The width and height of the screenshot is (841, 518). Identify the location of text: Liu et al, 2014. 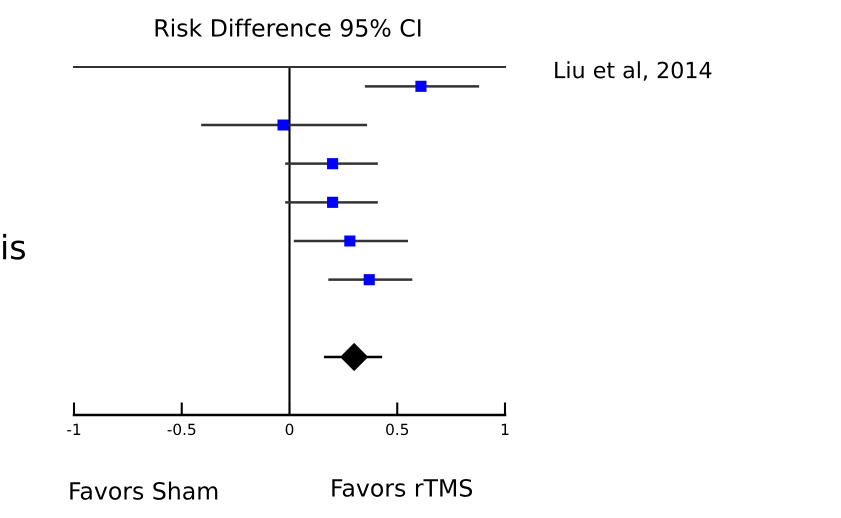
(633, 71).